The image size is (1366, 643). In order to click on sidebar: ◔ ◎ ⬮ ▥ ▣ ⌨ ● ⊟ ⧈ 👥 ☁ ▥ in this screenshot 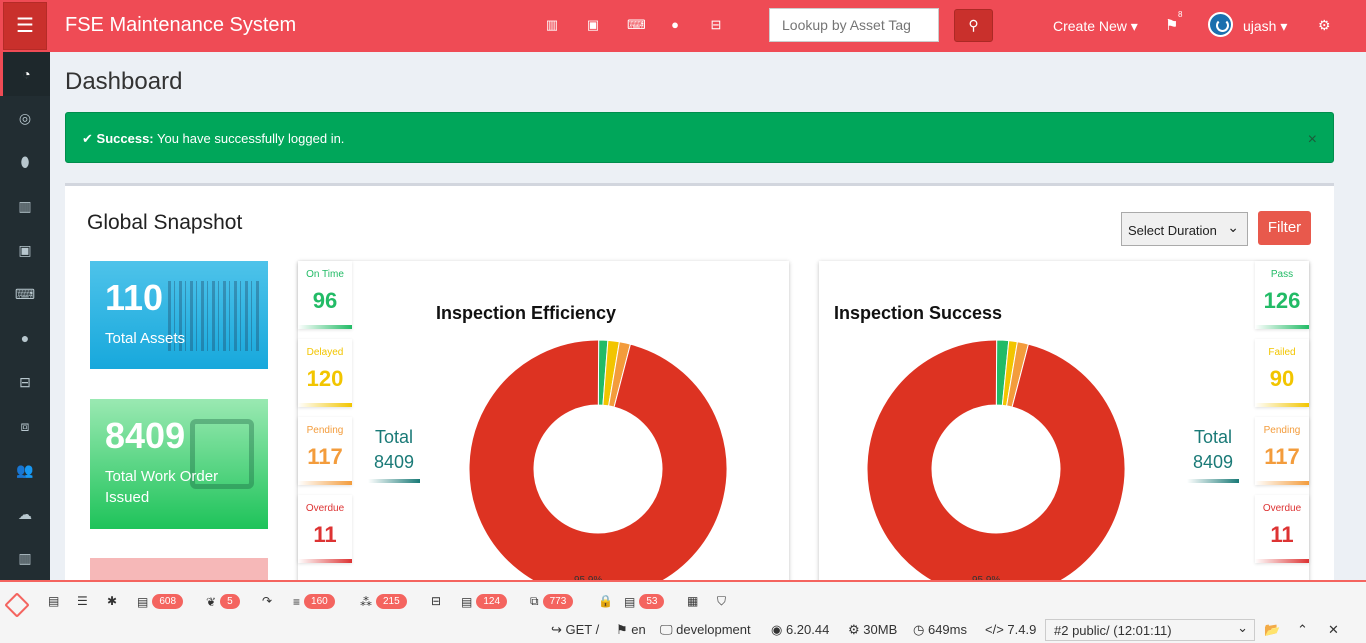, I will do `click(25, 316)`.